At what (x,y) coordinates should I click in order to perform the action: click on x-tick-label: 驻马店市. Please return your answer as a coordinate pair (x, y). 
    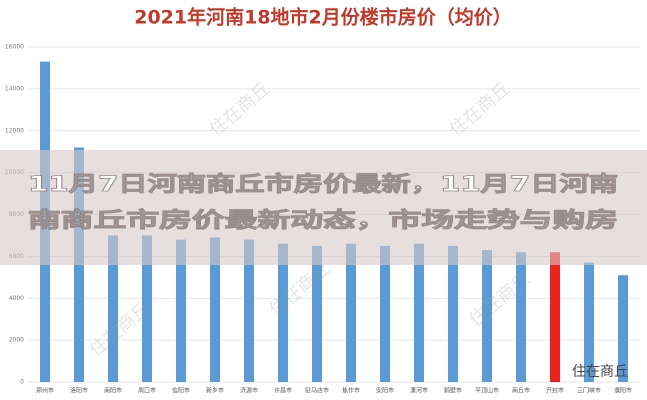
    Looking at the image, I should click on (317, 391).